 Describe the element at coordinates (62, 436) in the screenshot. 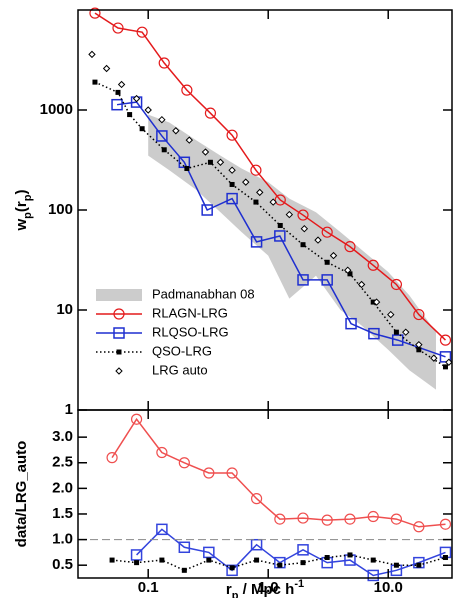

I see `y-tick-label: 3.0` at that location.